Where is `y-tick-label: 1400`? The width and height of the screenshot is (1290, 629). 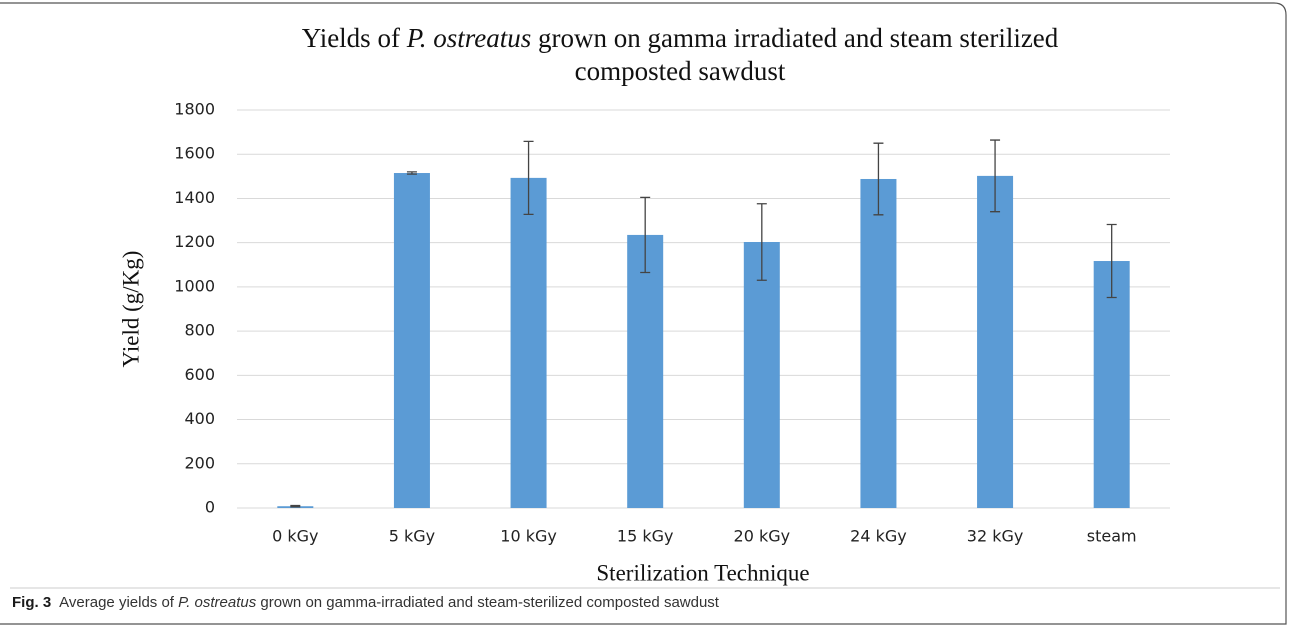
y-tick-label: 1400 is located at coordinates (194, 197).